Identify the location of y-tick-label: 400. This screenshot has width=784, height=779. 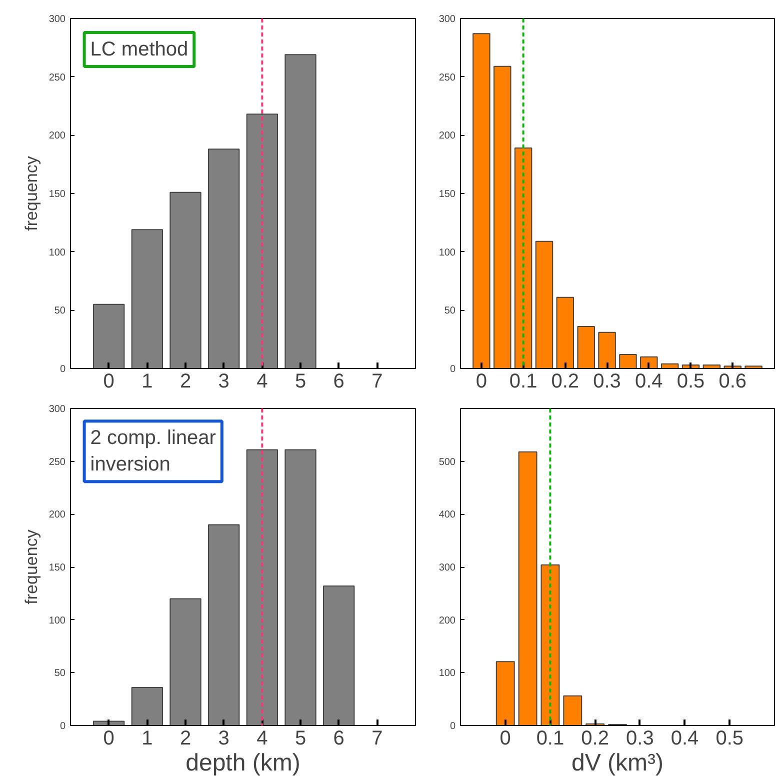
(447, 515).